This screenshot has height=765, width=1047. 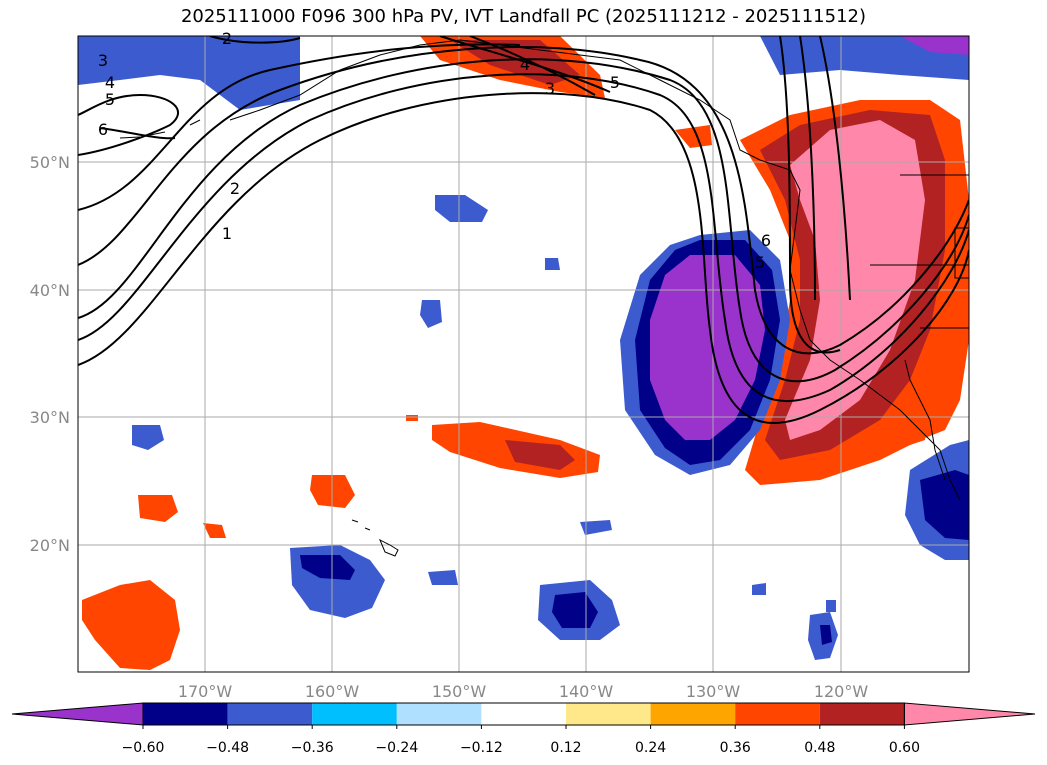 I want to click on colorbar-outline, so click(x=523, y=714).